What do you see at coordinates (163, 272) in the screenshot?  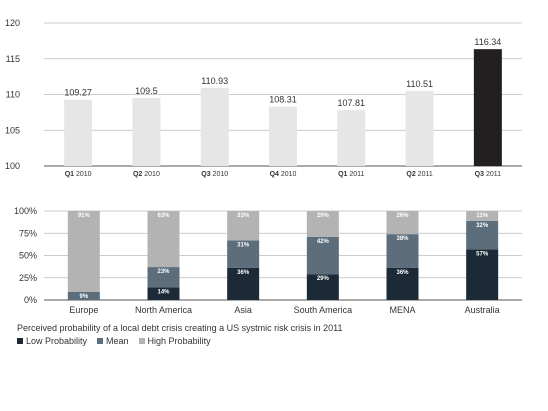 I see `segment-value-label: 23%` at bounding box center [163, 272].